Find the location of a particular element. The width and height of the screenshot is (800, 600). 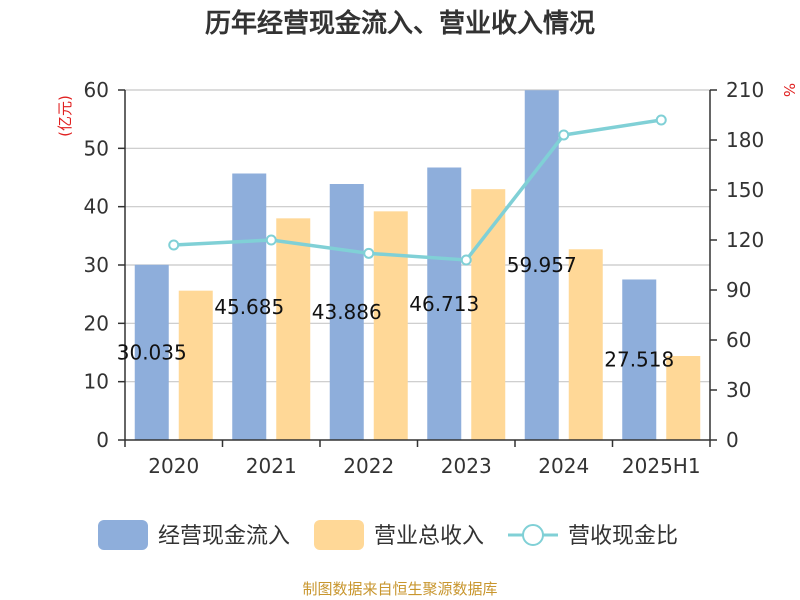

y-right-tick-label: 30 is located at coordinates (738, 390).